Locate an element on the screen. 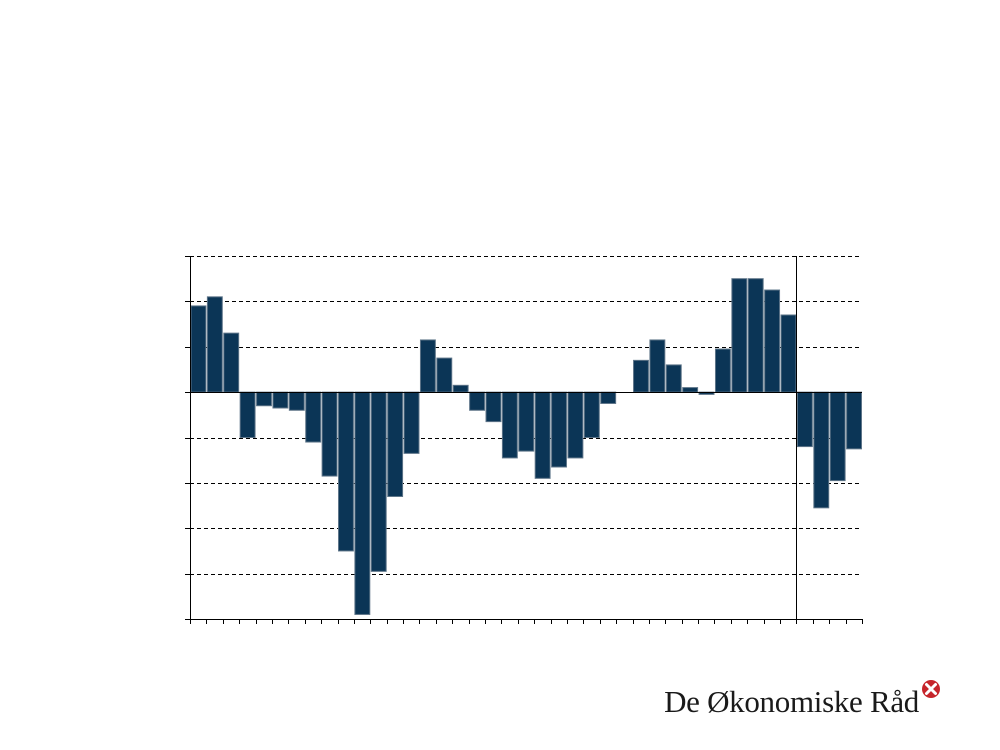 The image size is (1000, 750). logo: De Økonomiske Råd is located at coordinates (803, 700).